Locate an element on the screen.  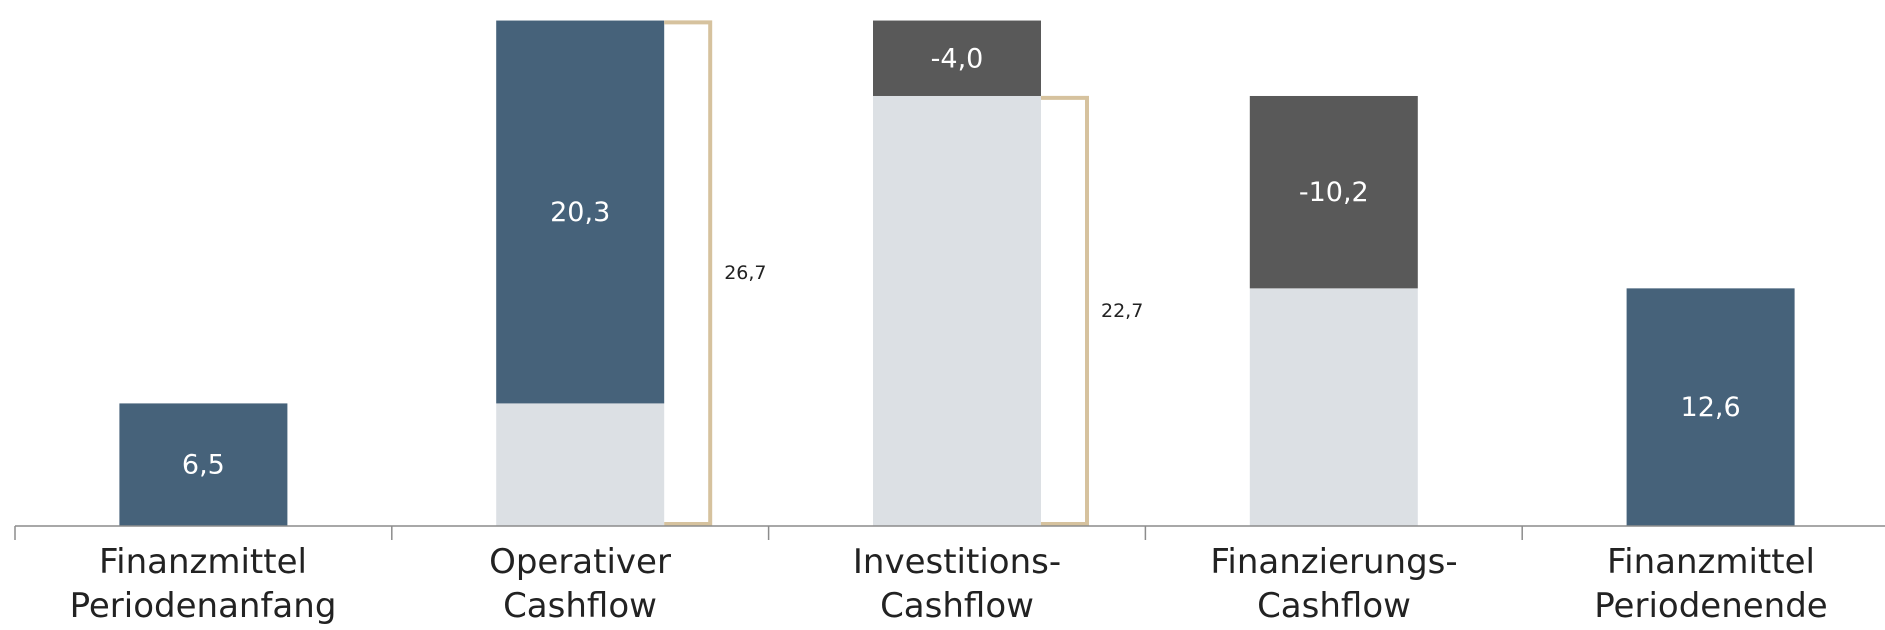
base-bar-finanzierungs-cashflow is located at coordinates (1333, 407).